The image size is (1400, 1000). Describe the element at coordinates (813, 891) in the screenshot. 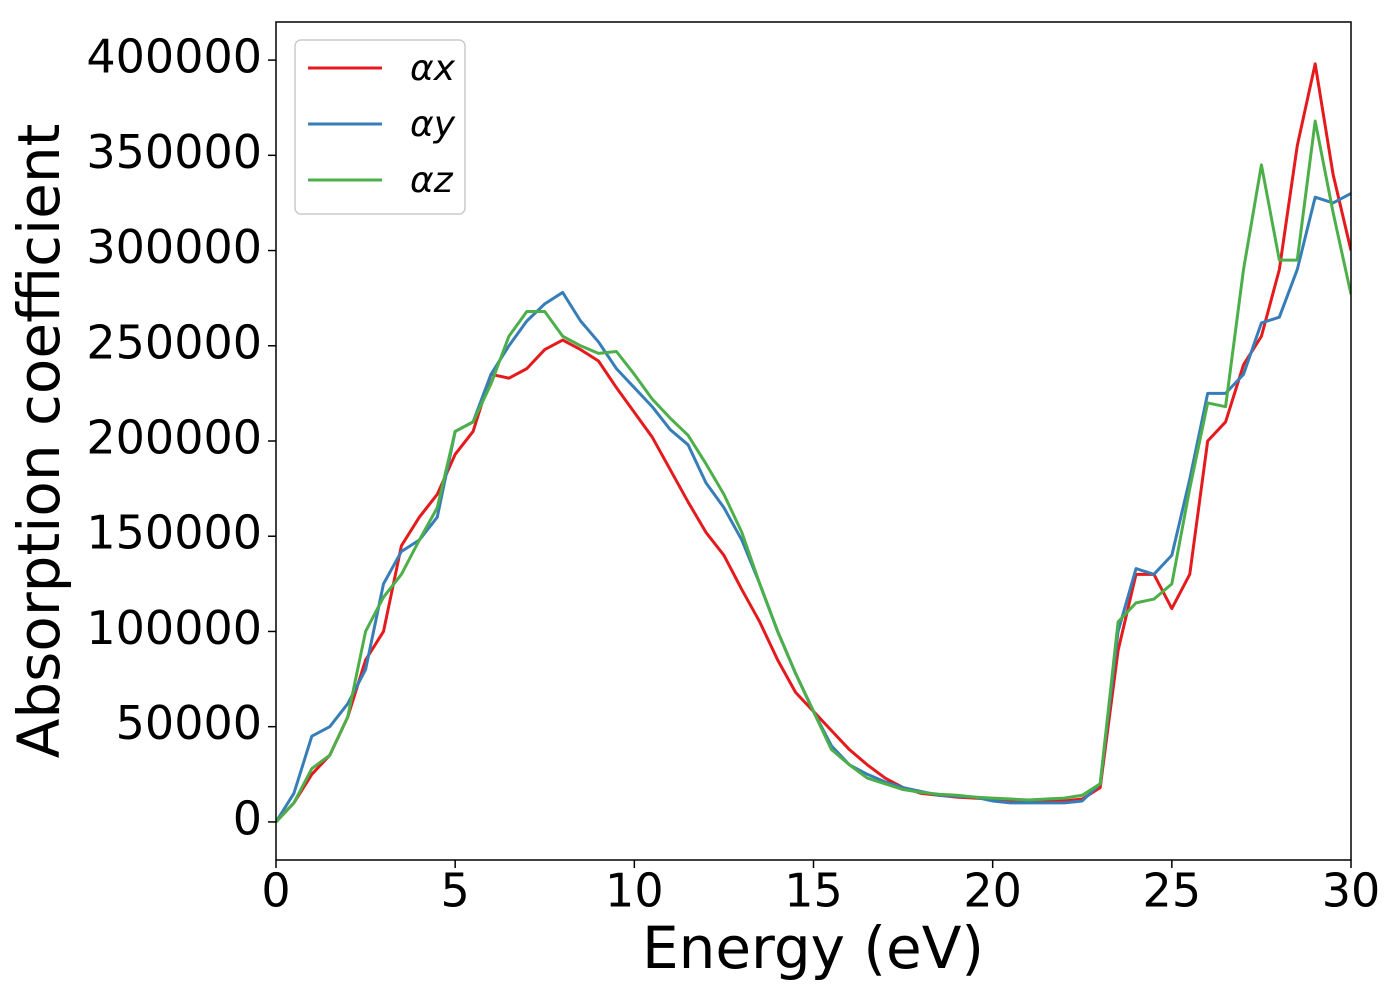

I see `x-tick-label: 15` at that location.